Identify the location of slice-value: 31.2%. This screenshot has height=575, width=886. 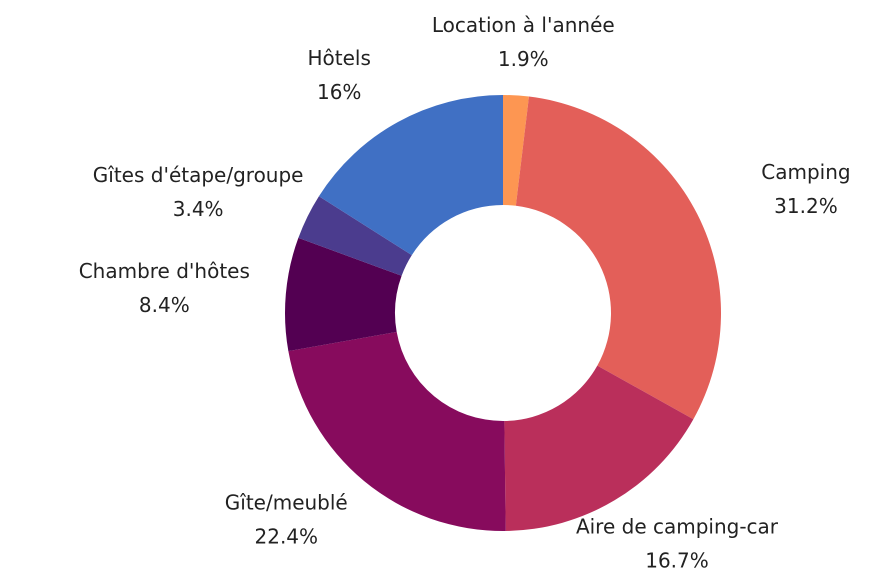
(806, 206).